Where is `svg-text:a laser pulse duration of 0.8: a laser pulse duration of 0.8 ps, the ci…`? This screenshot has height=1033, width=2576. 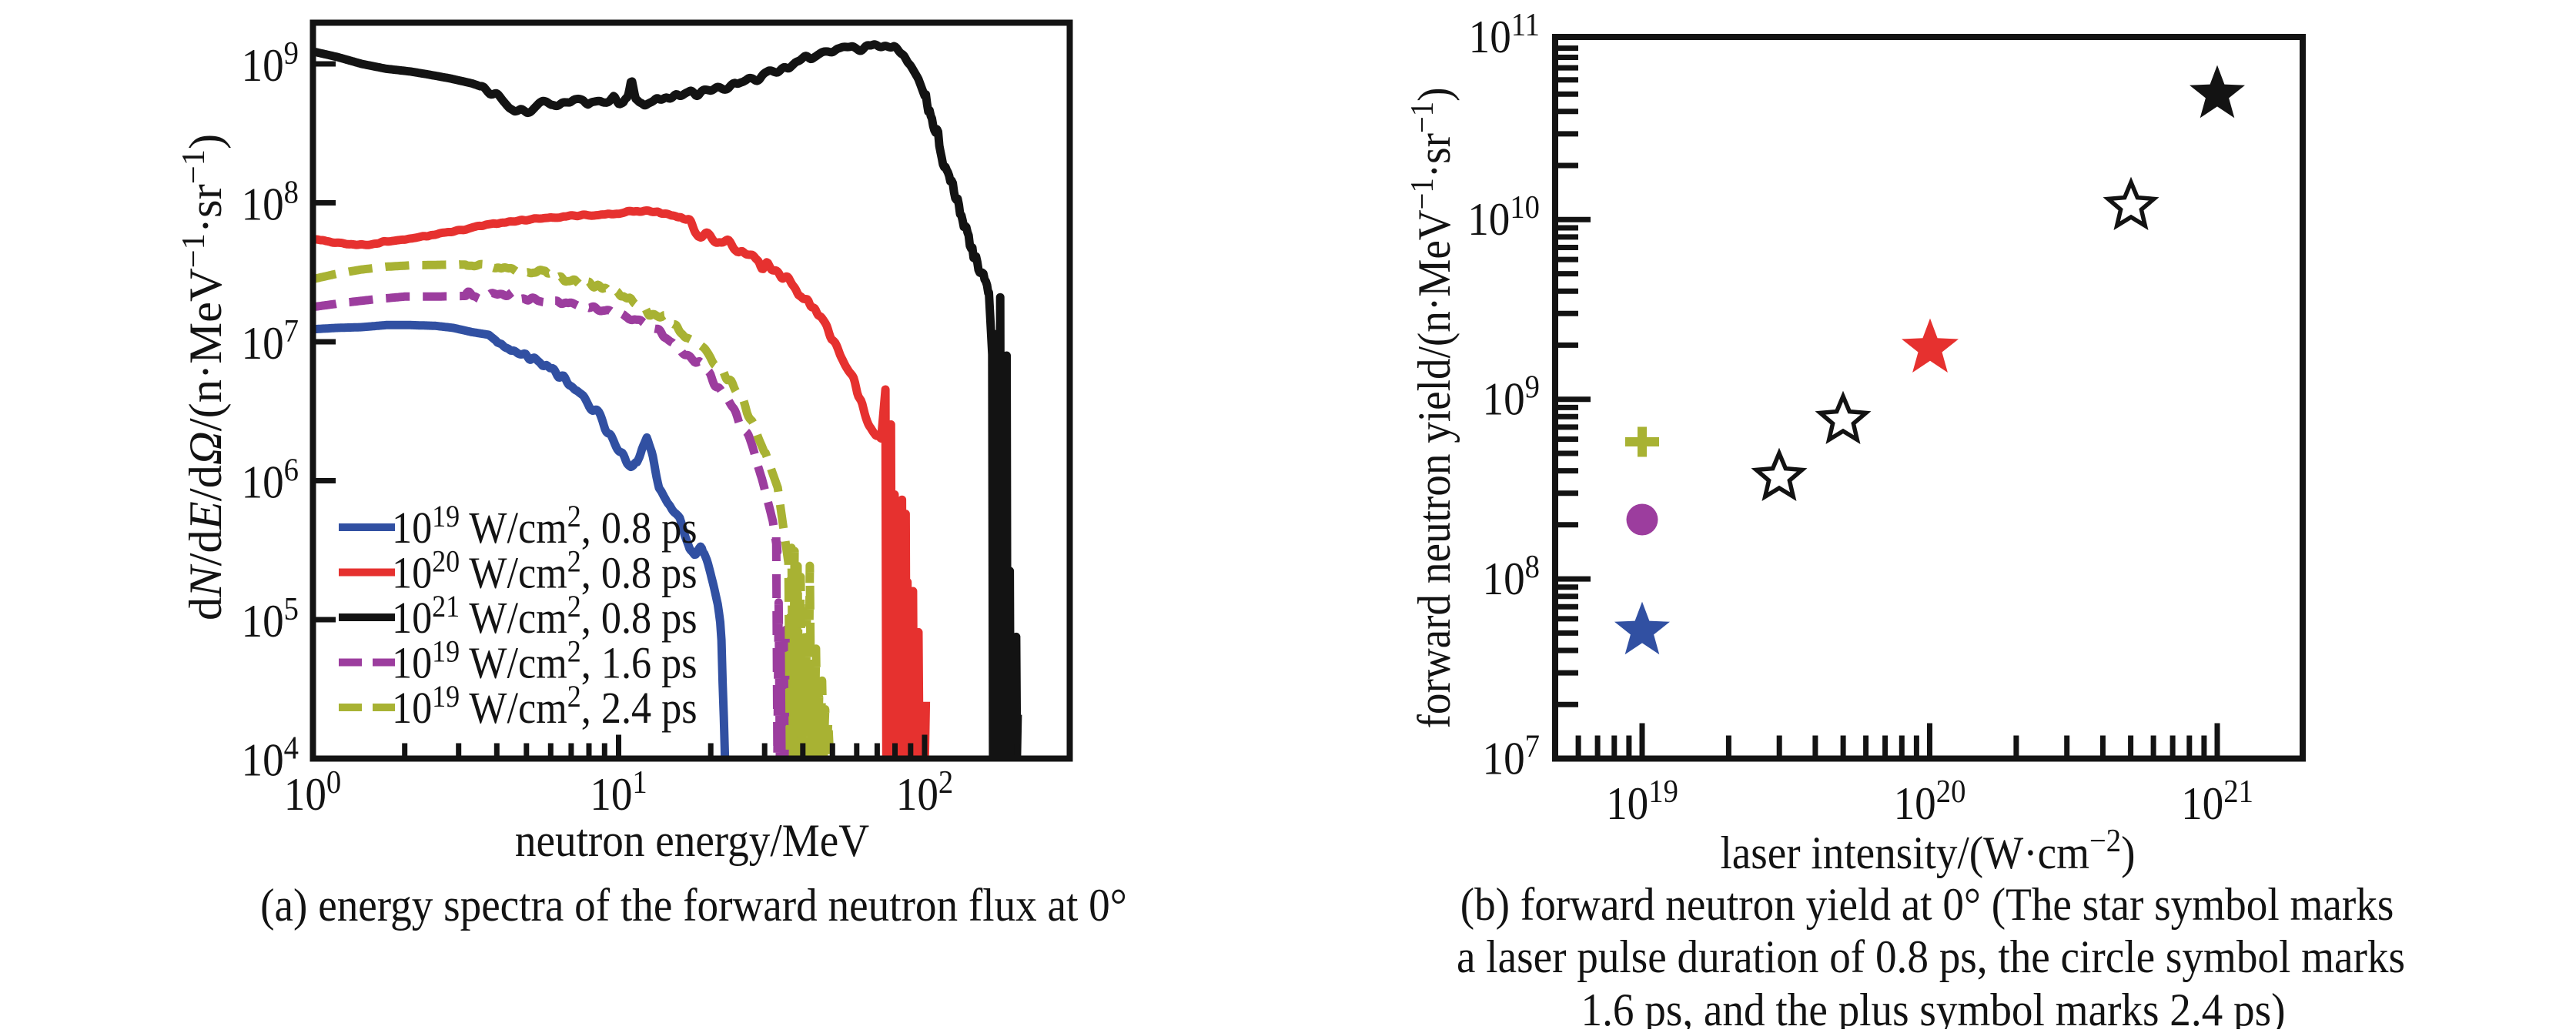
svg-text:a laser pulse duration of 0.8: a laser pulse duration of 0.8 ps, the ci… is located at coordinates (1931, 958).